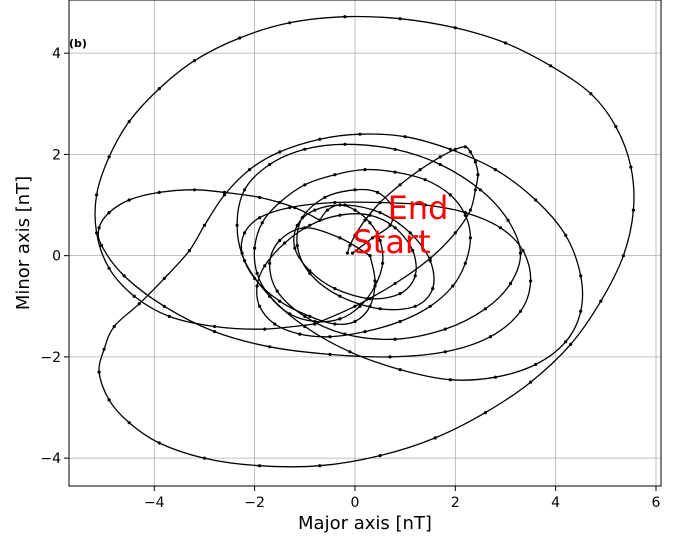  I want to click on x-tick-label: 4, so click(555, 503).